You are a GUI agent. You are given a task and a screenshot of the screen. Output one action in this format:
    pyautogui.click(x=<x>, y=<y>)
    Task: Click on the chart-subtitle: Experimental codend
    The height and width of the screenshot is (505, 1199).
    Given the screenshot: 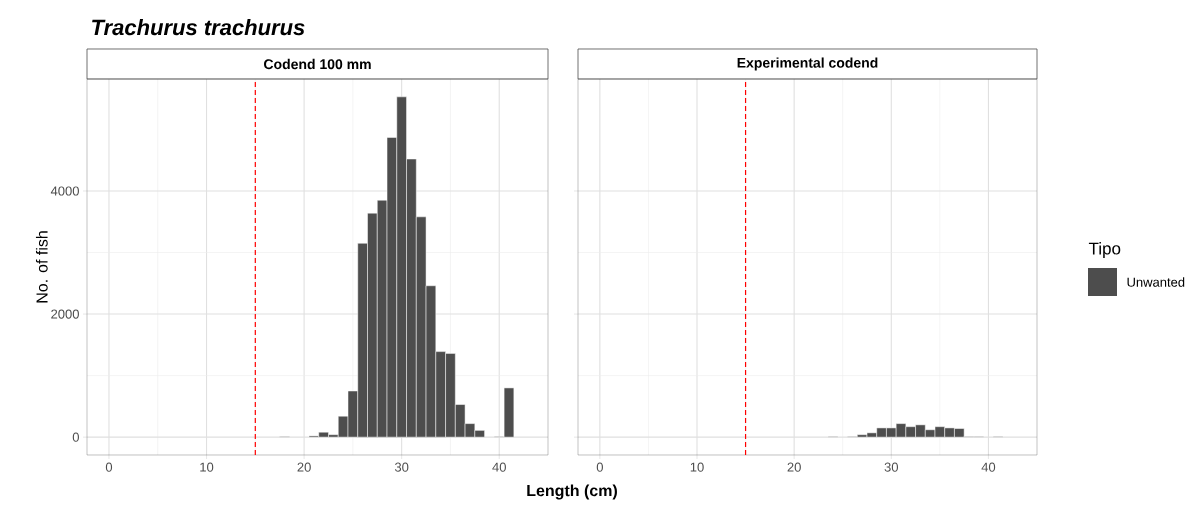 What is the action you would take?
    pyautogui.click(x=807, y=64)
    